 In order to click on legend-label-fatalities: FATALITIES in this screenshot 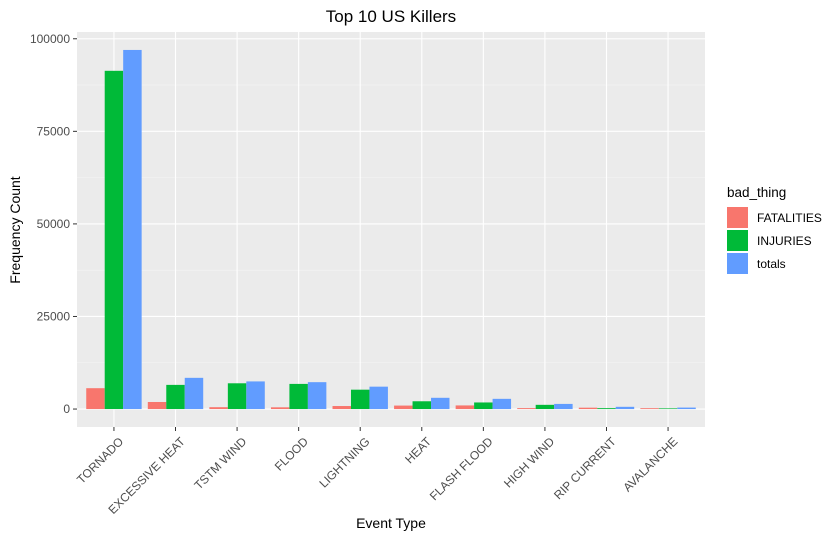, I will do `click(789, 218)`.